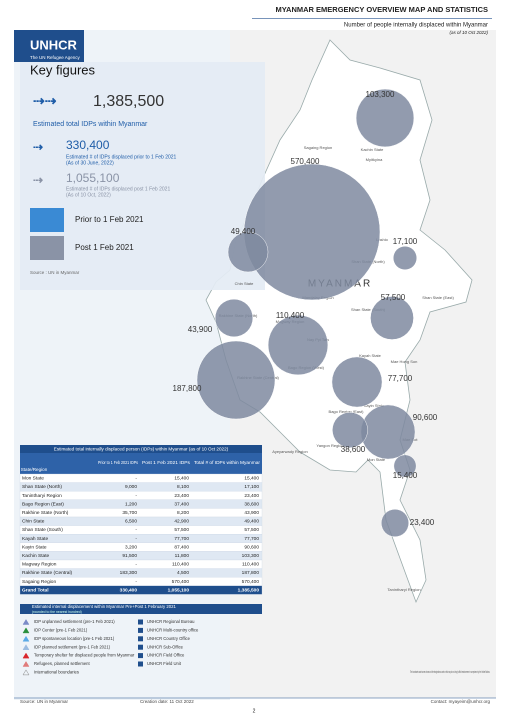  I want to click on legend-post: Post 1 Feb 2021, so click(104, 247).